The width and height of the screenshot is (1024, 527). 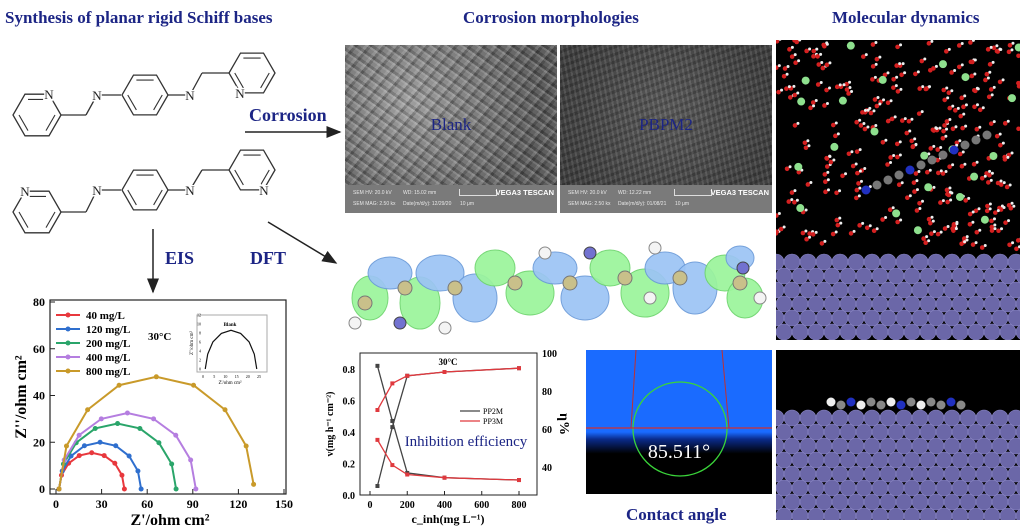 What do you see at coordinates (200, 342) in the screenshot?
I see `inset-y-tick-label: 6` at bounding box center [200, 342].